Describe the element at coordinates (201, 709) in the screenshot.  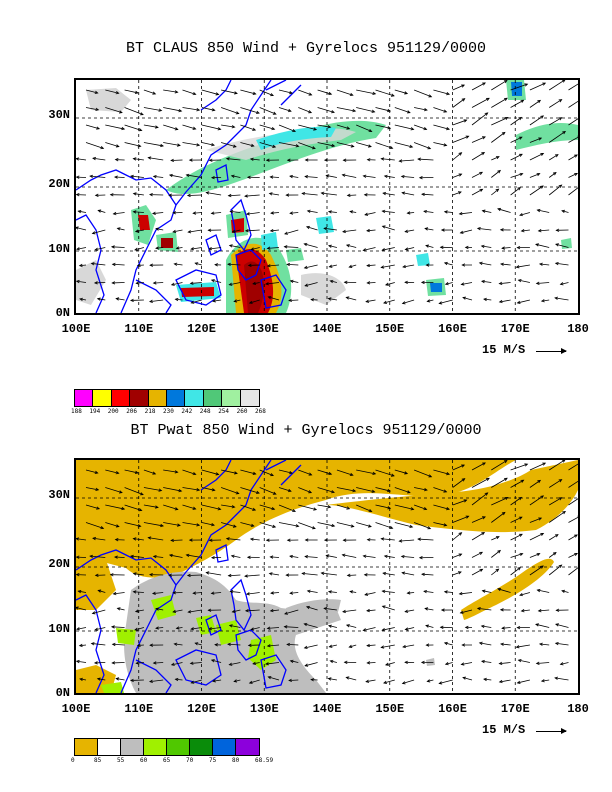
I see `panel2-xlabel: 120E` at that location.